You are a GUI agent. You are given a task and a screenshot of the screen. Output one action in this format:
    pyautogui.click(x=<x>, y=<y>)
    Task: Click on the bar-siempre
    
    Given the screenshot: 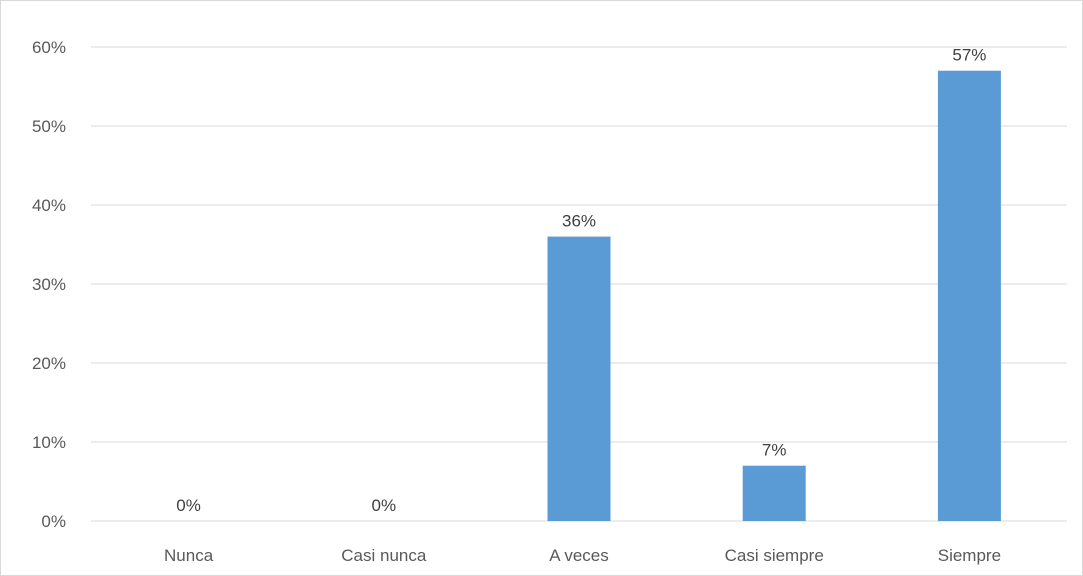 What is the action you would take?
    pyautogui.click(x=969, y=295)
    